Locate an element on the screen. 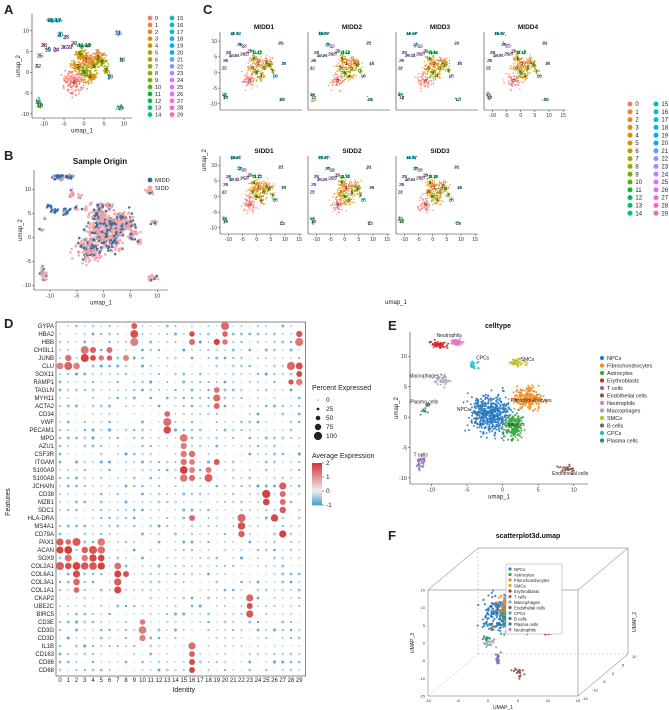 The image size is (669, 710). cluster-label: 5 is located at coordinates (430, 59).